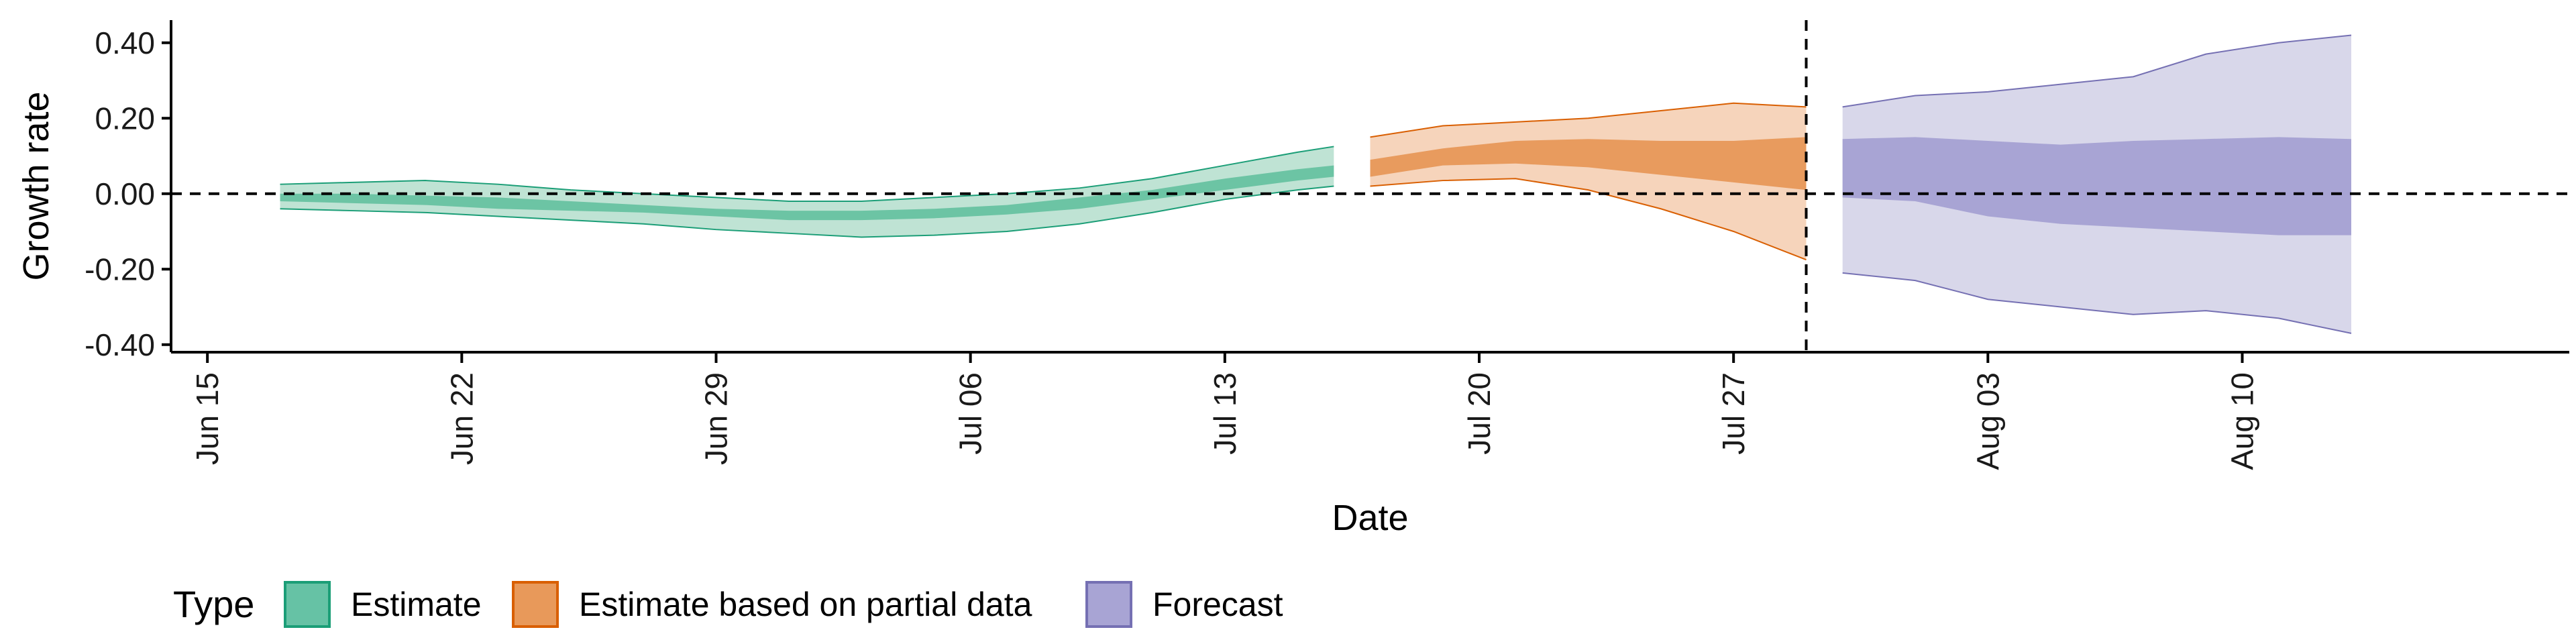 The width and height of the screenshot is (2576, 644). I want to click on x-tick-label: Jul 20, so click(1479, 413).